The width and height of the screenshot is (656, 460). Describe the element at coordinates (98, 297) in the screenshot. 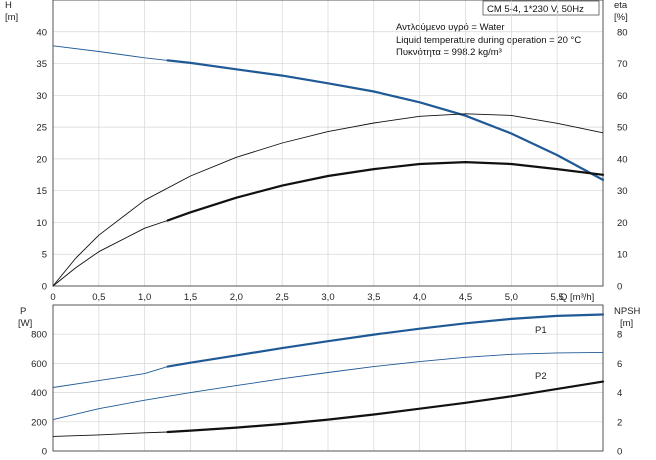

I see `x-tick-label: 0,5` at that location.